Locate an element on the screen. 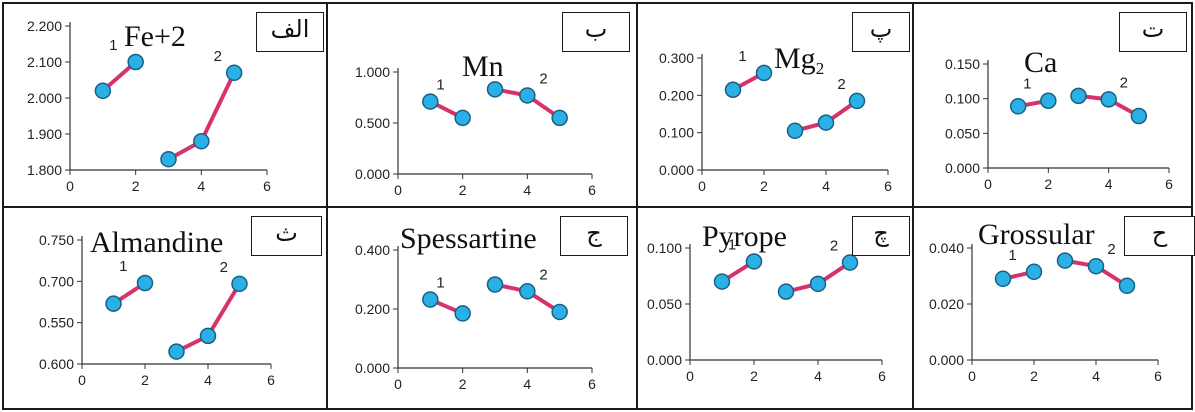 Image resolution: width=1195 pixels, height=412 pixels. panel-title: Grossular is located at coordinates (1036, 235).